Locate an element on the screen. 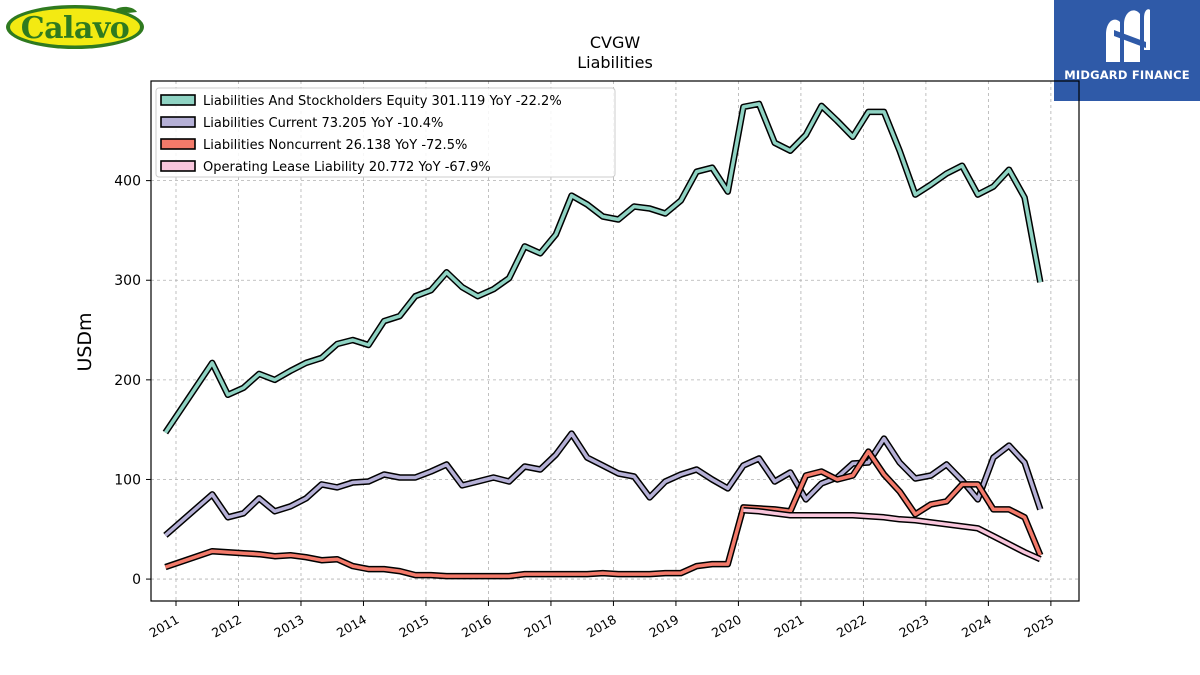 This screenshot has height=675, width=1200. y-tick-label: 400 is located at coordinates (127, 182).